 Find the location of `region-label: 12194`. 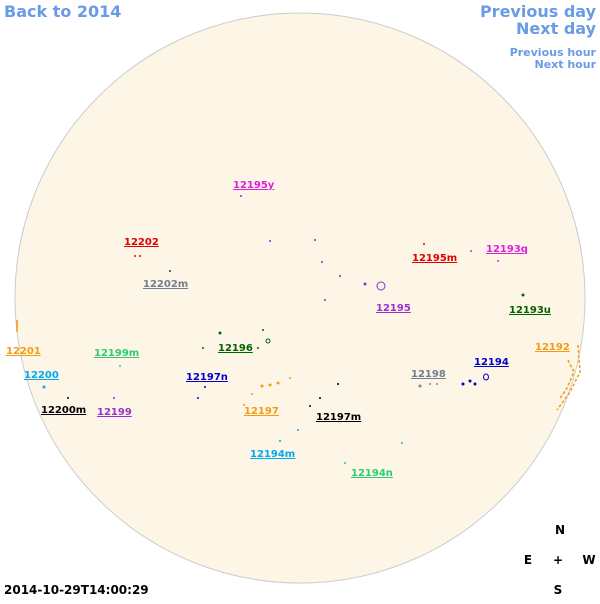

region-label: 12194 is located at coordinates (491, 362).